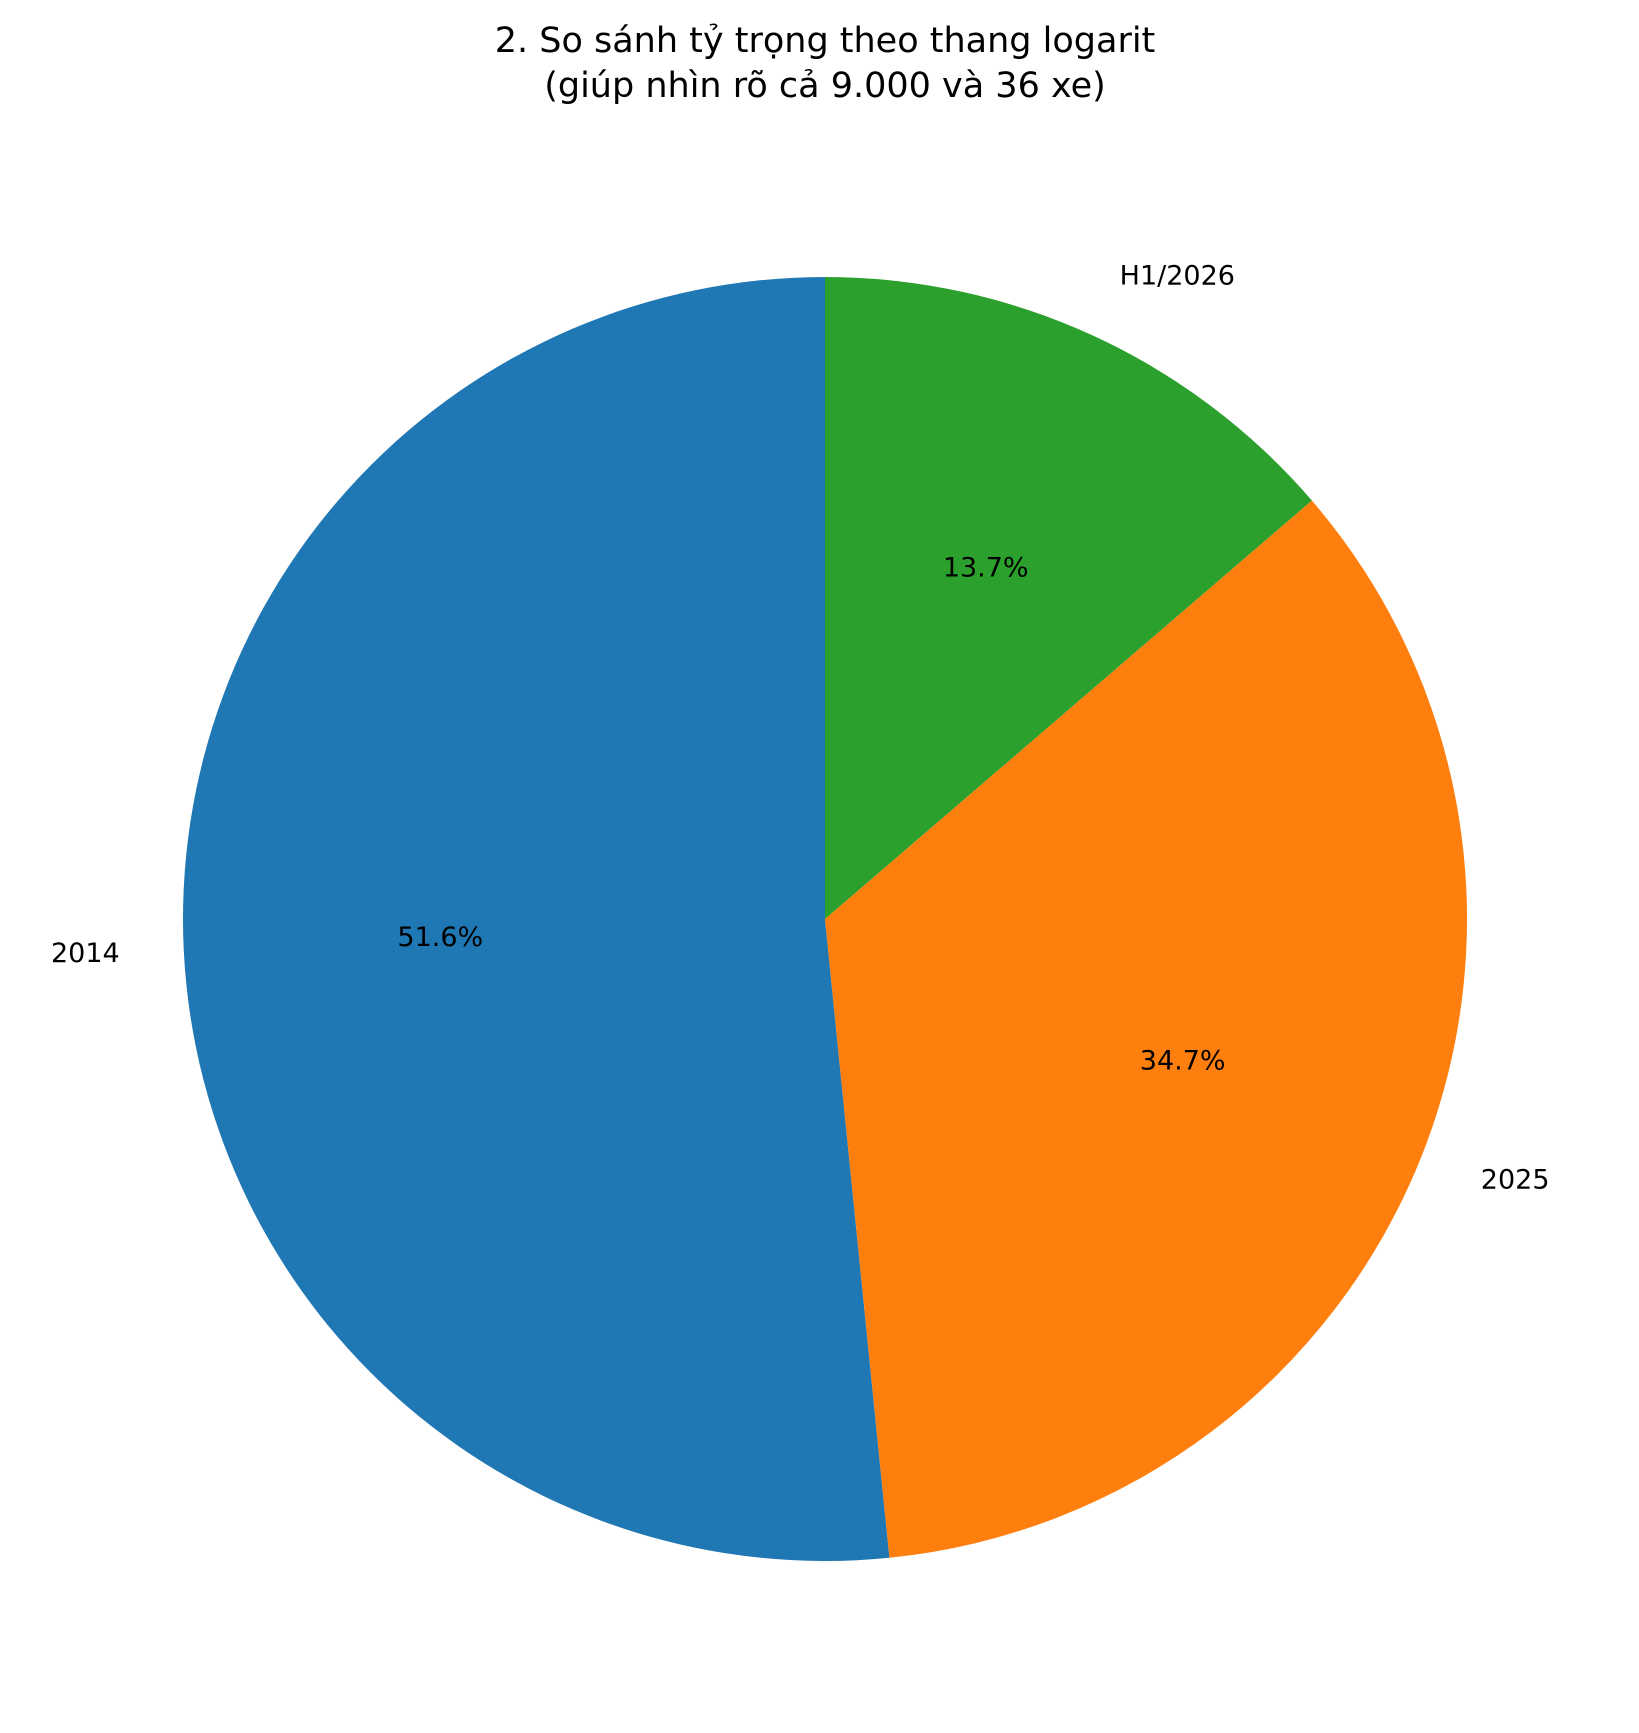  What do you see at coordinates (85, 953) in the screenshot?
I see `slice-label: 2014` at bounding box center [85, 953].